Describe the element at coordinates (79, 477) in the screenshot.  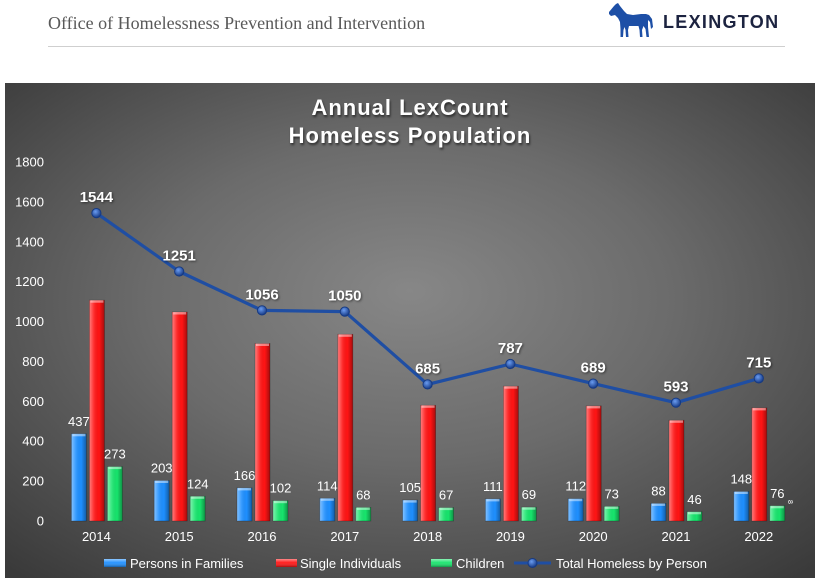
I see `bar-persons-in-families-2014` at that location.